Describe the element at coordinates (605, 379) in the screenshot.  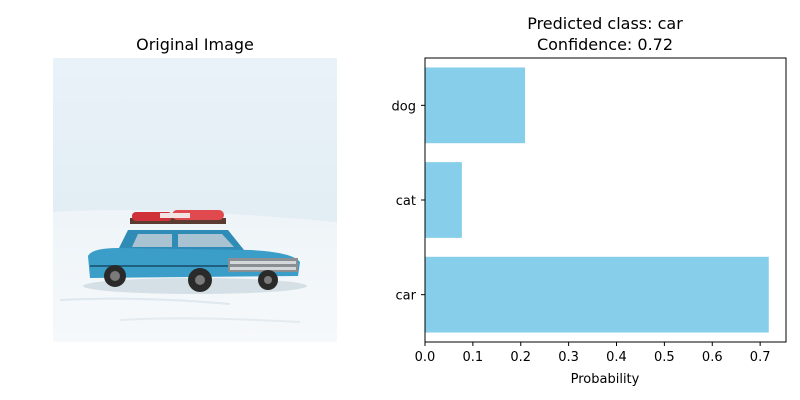
I see `x-axis-label: Probability` at that location.